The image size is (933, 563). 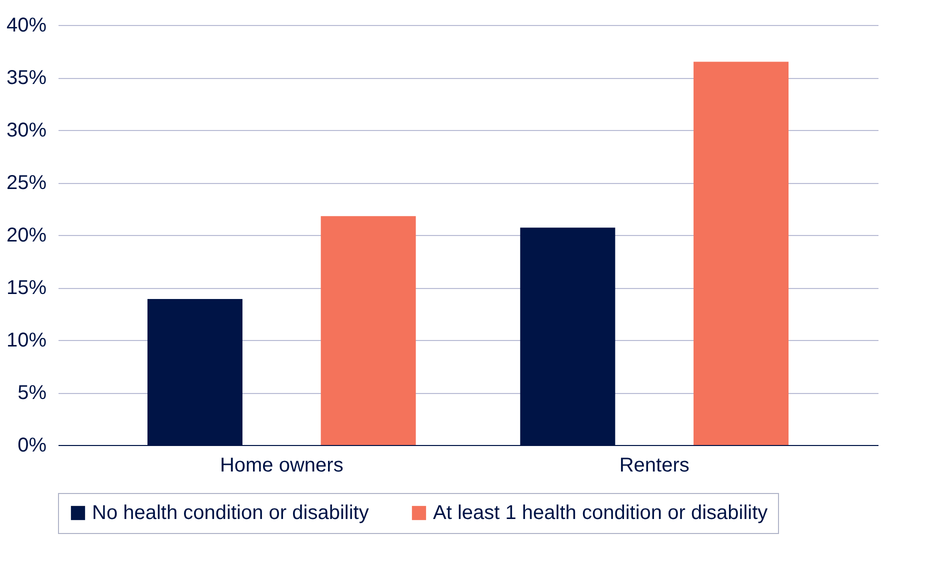 I want to click on x-tick-label: Home owners, so click(x=282, y=465).